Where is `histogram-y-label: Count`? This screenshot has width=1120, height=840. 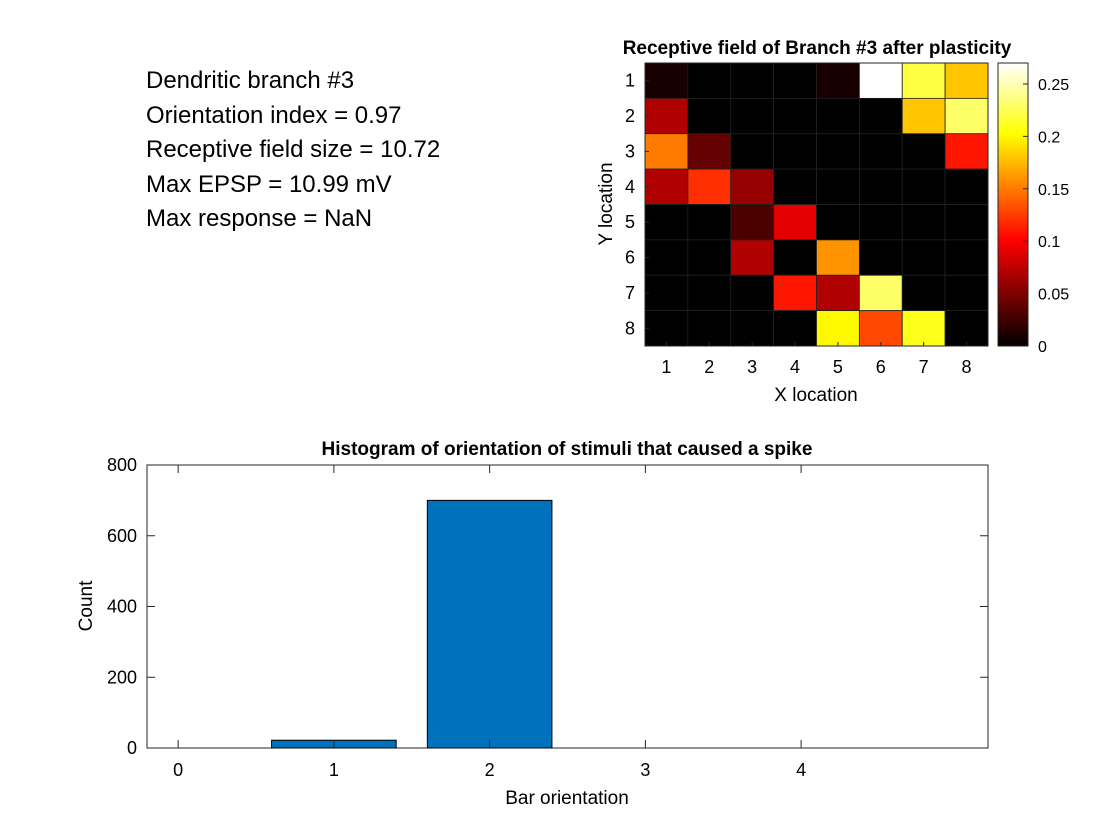 histogram-y-label: Count is located at coordinates (86, 605).